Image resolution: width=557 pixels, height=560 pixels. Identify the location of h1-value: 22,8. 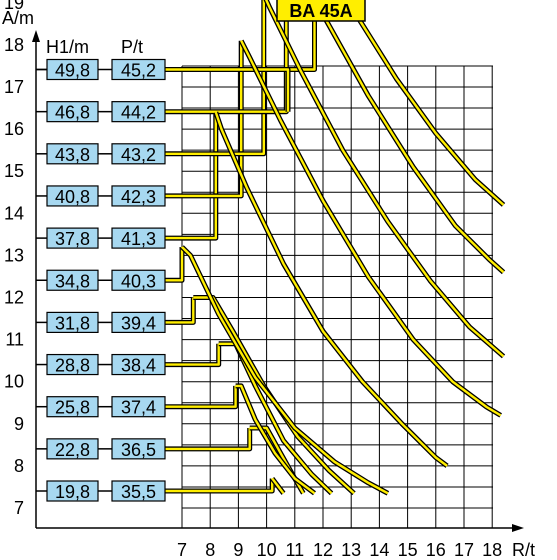
(72, 450).